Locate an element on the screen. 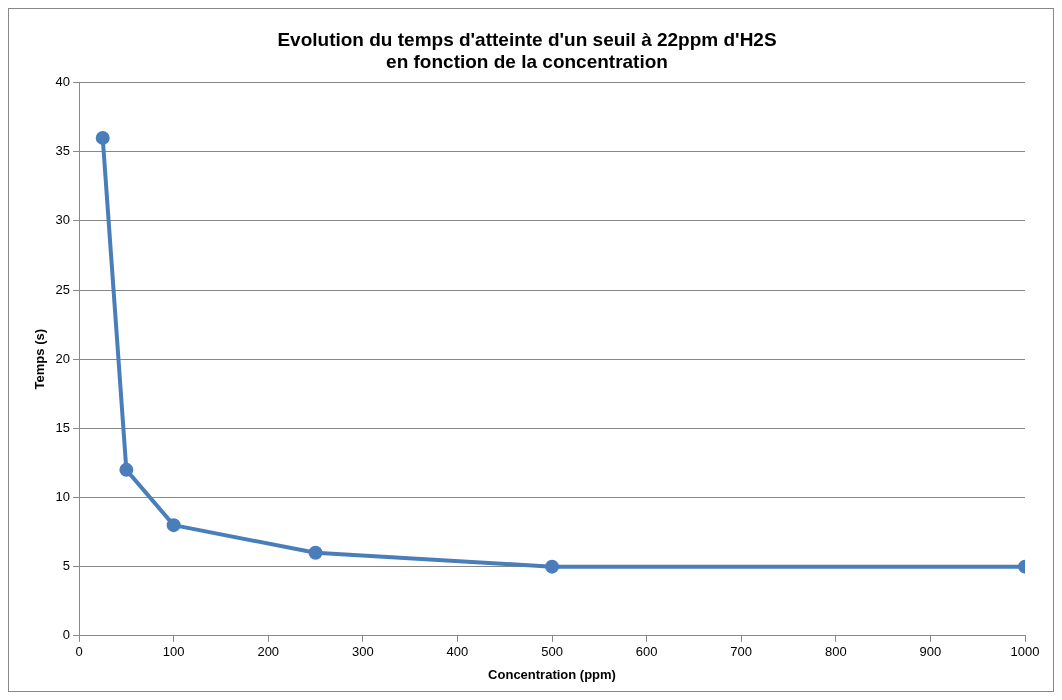 The image size is (1062, 700). y-tick-label: 25 is located at coordinates (63, 289).